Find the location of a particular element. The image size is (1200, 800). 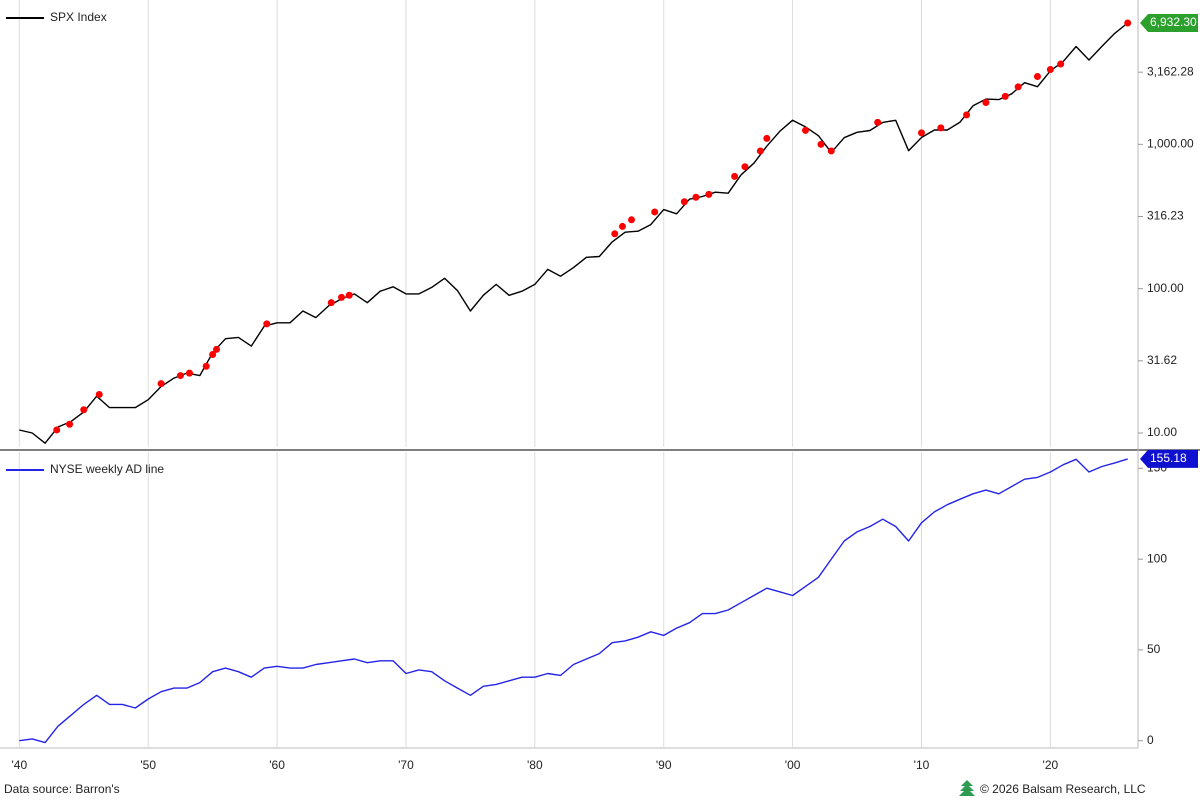

x-tick-label: '50 is located at coordinates (148, 765).